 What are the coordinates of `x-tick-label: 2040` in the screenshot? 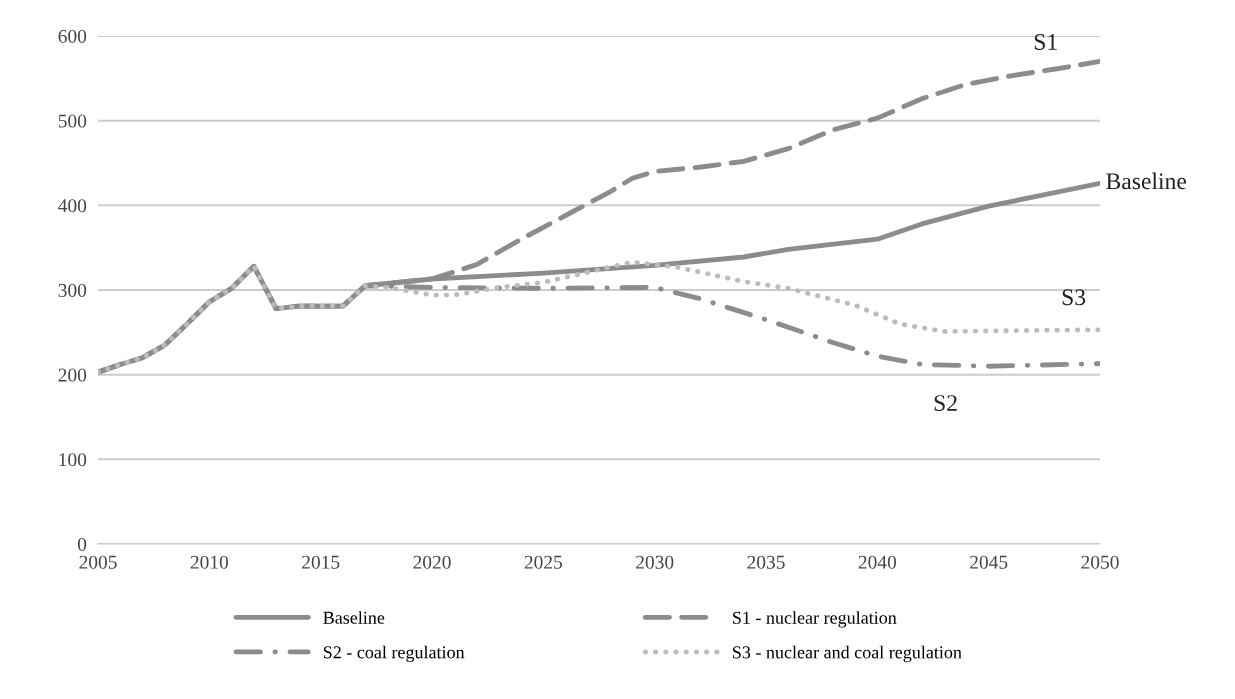 It's located at (877, 562).